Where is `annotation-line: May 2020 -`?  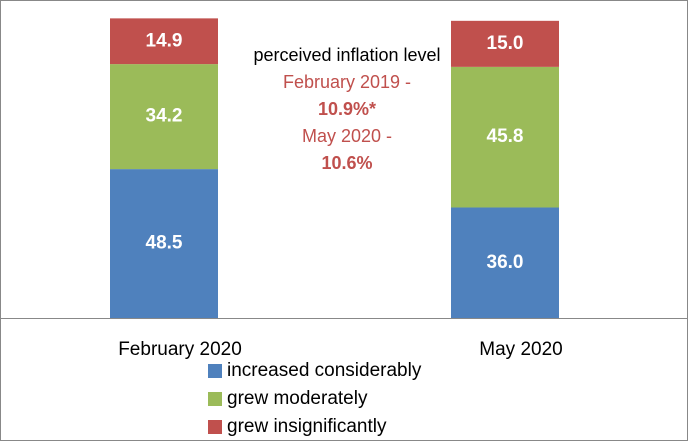
annotation-line: May 2020 - is located at coordinates (347, 136).